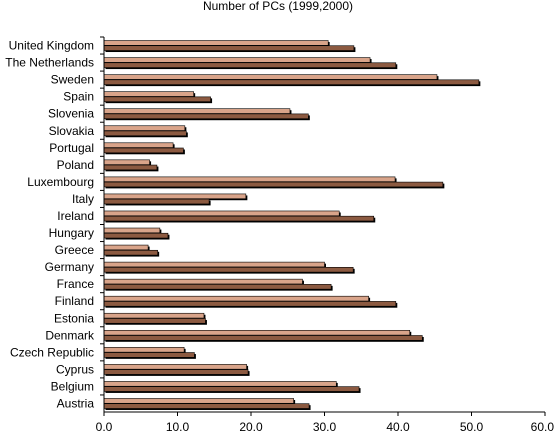  What do you see at coordinates (49, 63) in the screenshot?
I see `category-label: The Netherlands` at bounding box center [49, 63].